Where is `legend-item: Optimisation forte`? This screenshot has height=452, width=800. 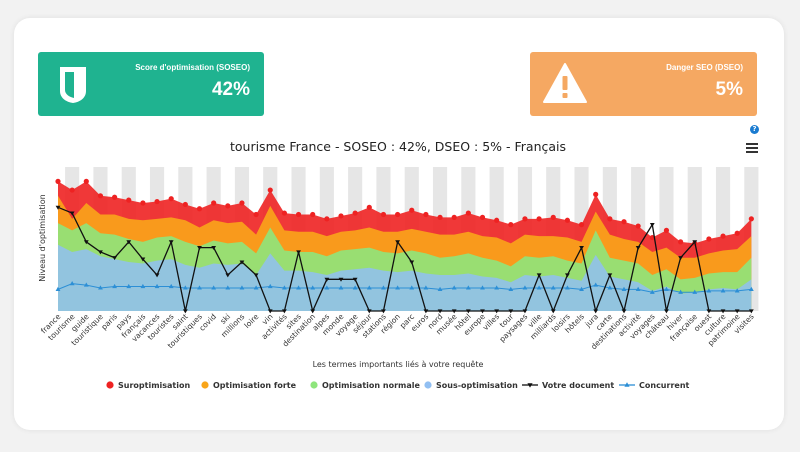 legend-item: Optimisation forte is located at coordinates (249, 385).